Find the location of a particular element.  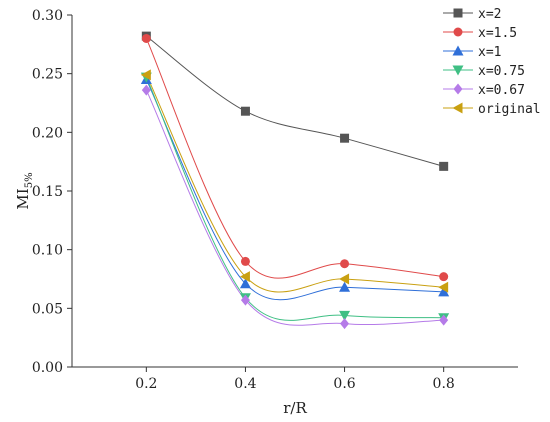

x-tick-label: 0.8 is located at coordinates (444, 384).